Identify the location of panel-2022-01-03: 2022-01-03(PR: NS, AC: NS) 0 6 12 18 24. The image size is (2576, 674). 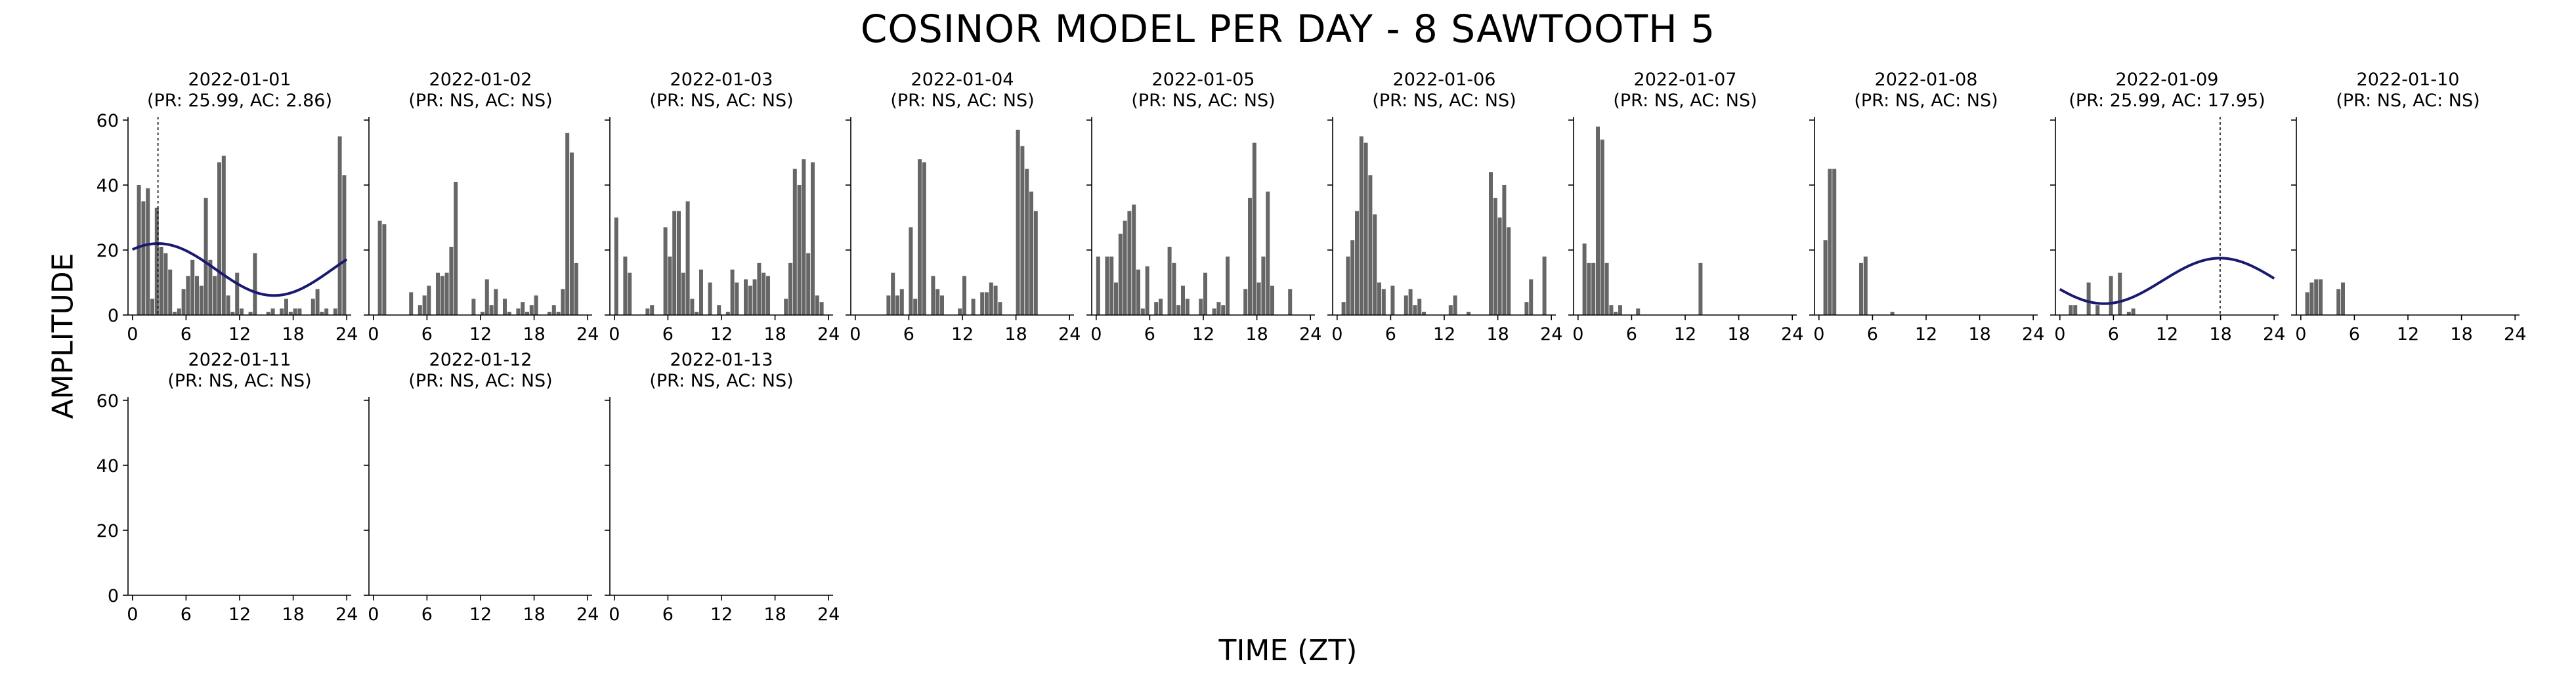
(722, 207).